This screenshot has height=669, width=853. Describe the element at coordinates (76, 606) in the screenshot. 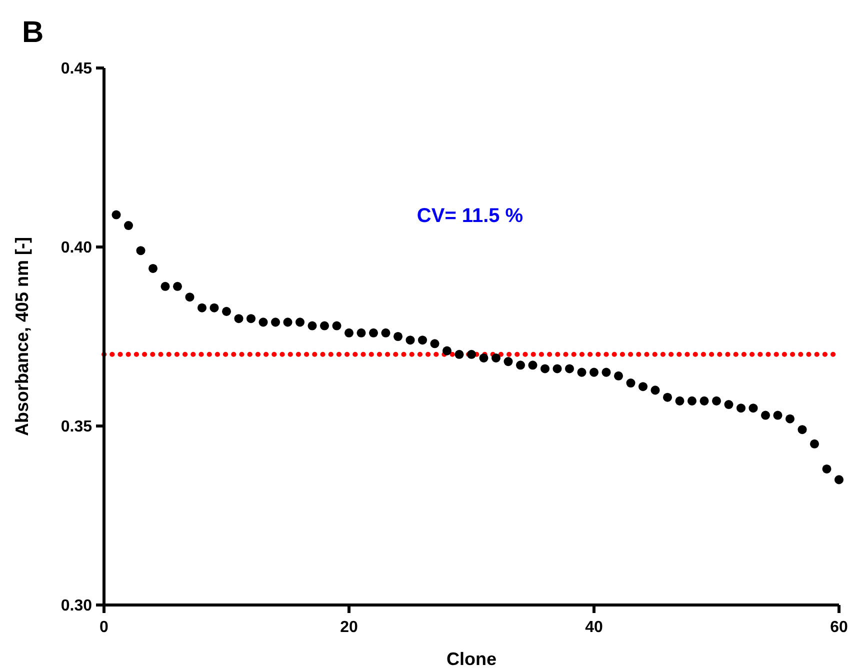

I see `y-tick-label: 0.30` at that location.